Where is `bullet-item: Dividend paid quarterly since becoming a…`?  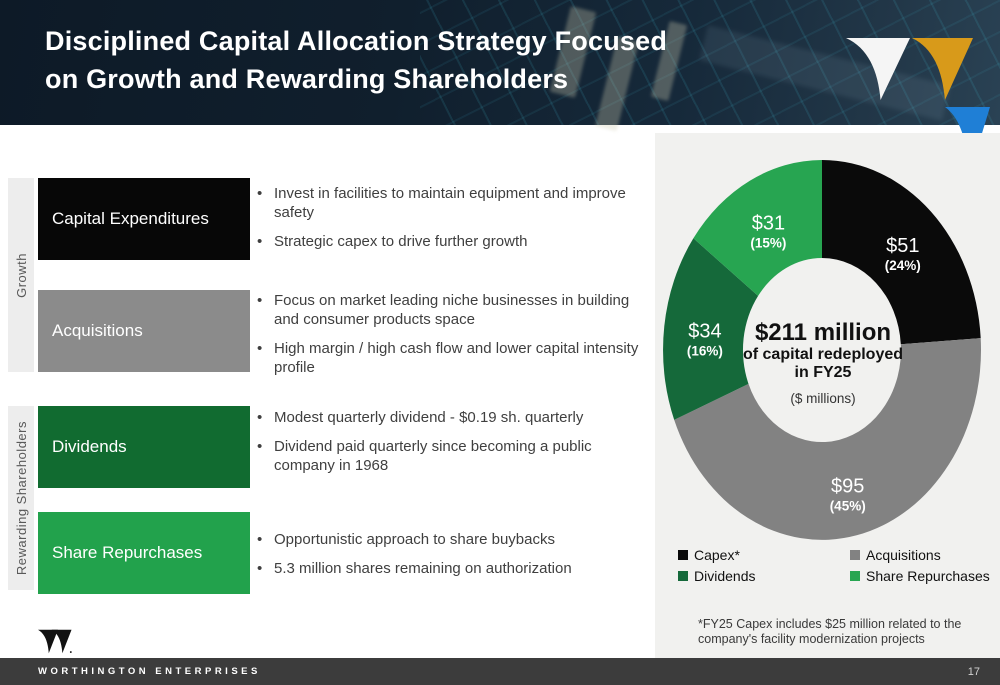
bullet-item: Dividend paid quarterly since becoming a… is located at coordinates (452, 456).